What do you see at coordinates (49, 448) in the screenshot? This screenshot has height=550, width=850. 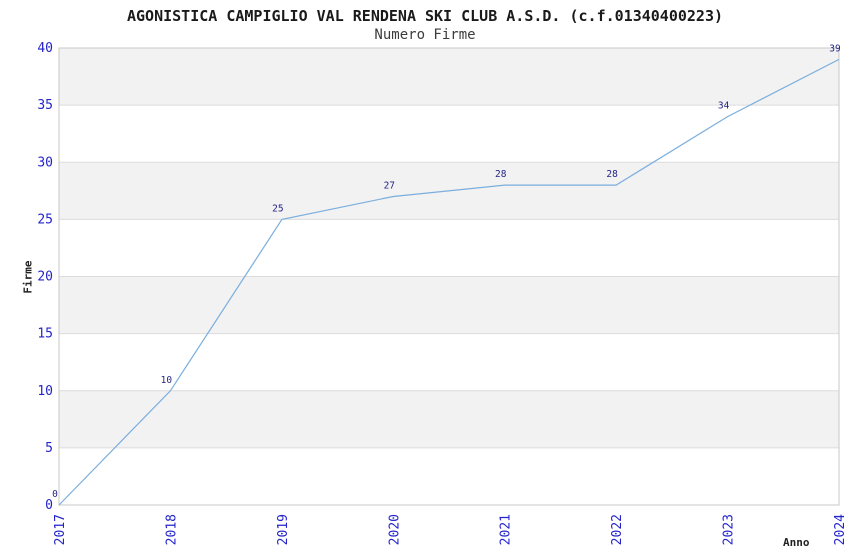 I see `y-tick-label: 5` at bounding box center [49, 448].